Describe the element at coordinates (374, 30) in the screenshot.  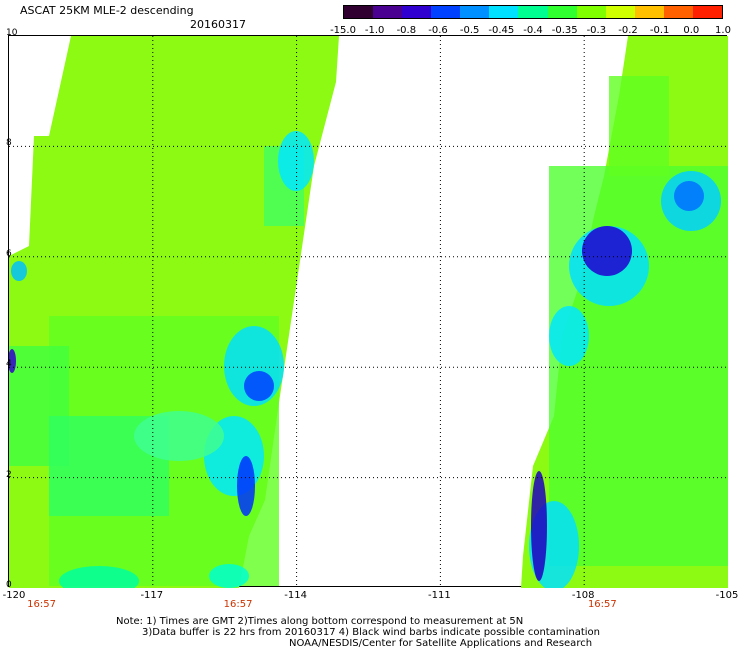
I see `colorbar-label: -1.0` at that location.